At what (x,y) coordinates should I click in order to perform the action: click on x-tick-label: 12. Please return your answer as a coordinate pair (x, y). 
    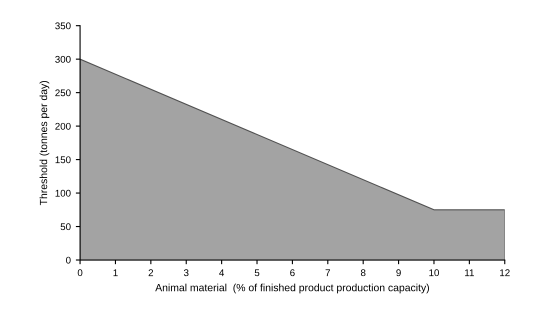
    Looking at the image, I should click on (505, 272).